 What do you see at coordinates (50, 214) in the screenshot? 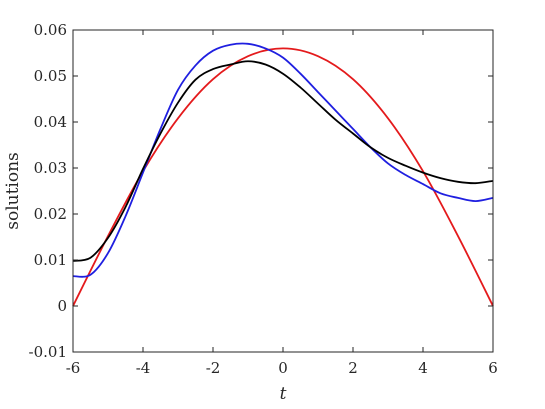
I see `y-tick-label: 0.02` at bounding box center [50, 214].